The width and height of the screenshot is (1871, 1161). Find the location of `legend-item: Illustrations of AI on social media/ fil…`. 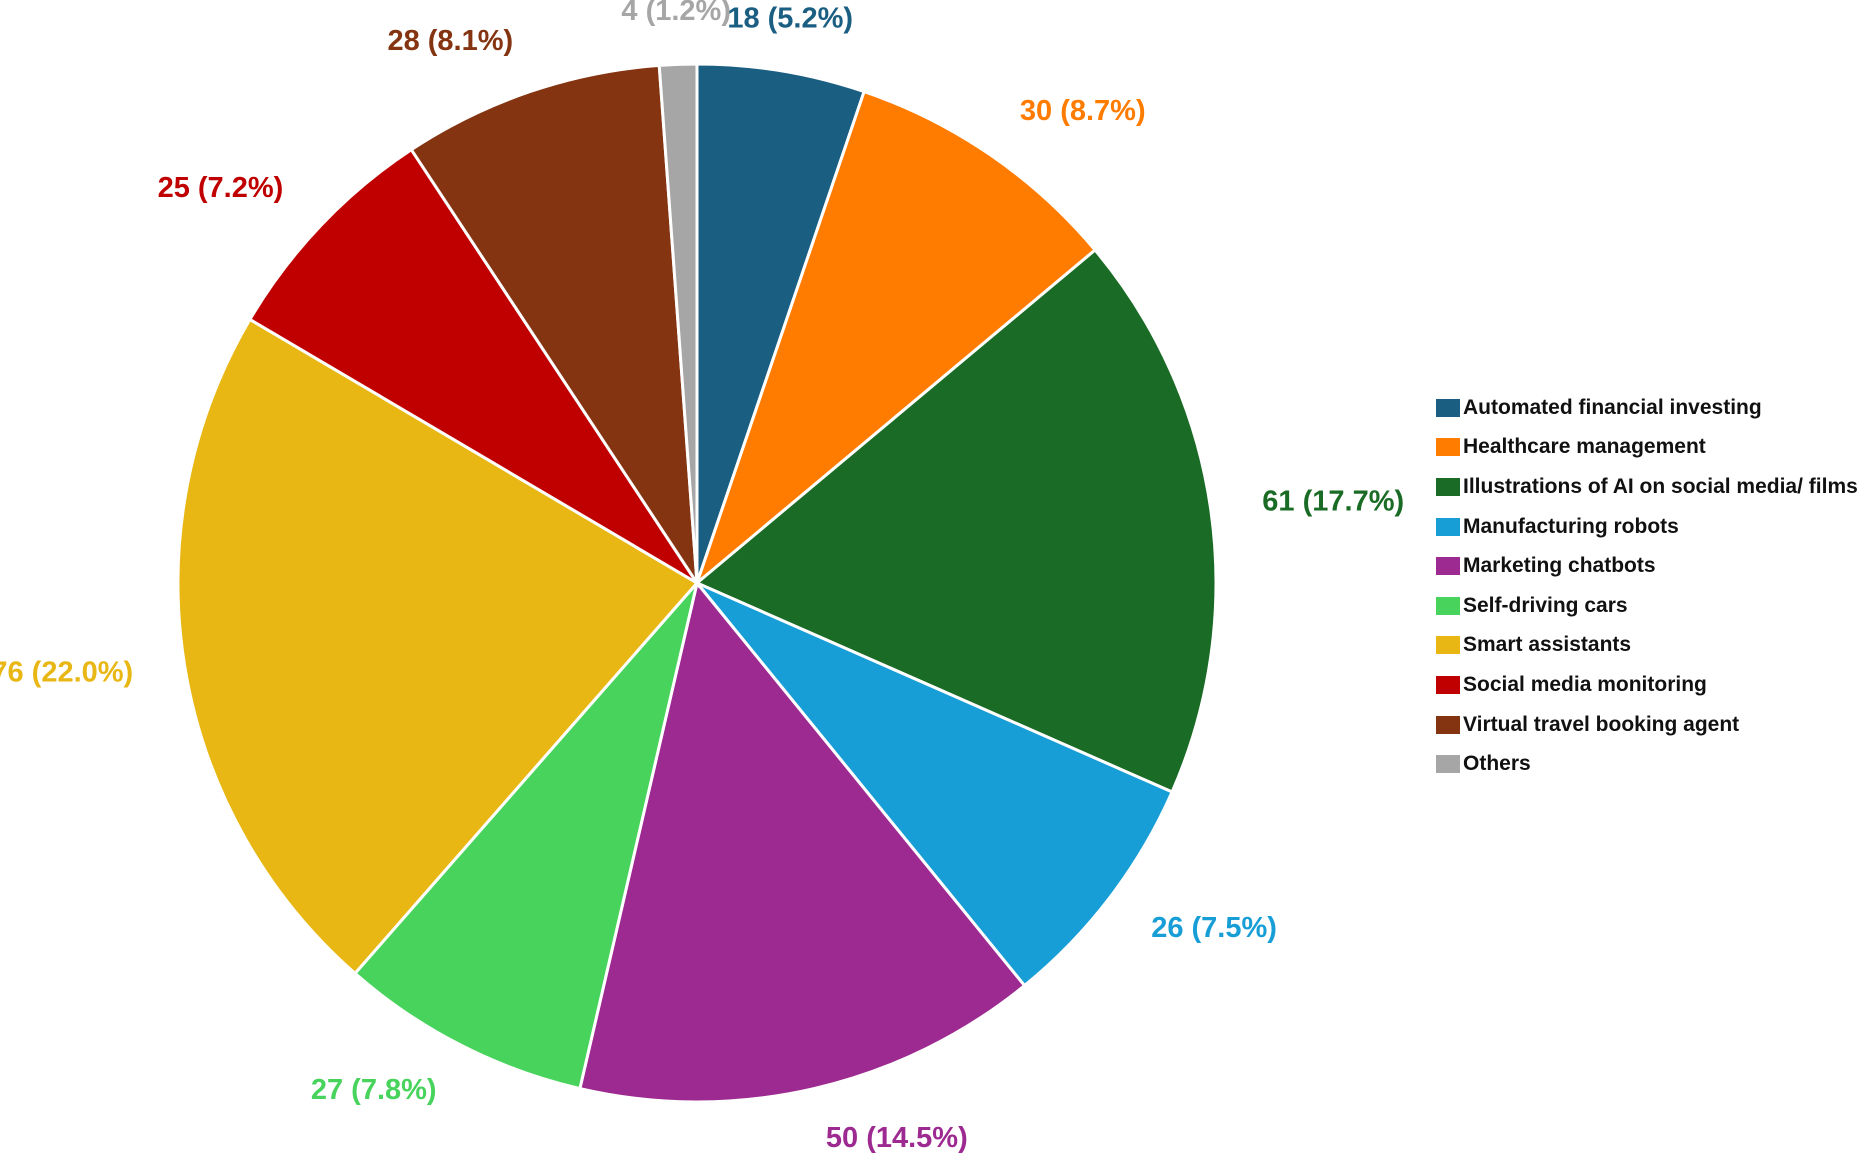

legend-item: Illustrations of AI on social media/ fil… is located at coordinates (1651, 487).